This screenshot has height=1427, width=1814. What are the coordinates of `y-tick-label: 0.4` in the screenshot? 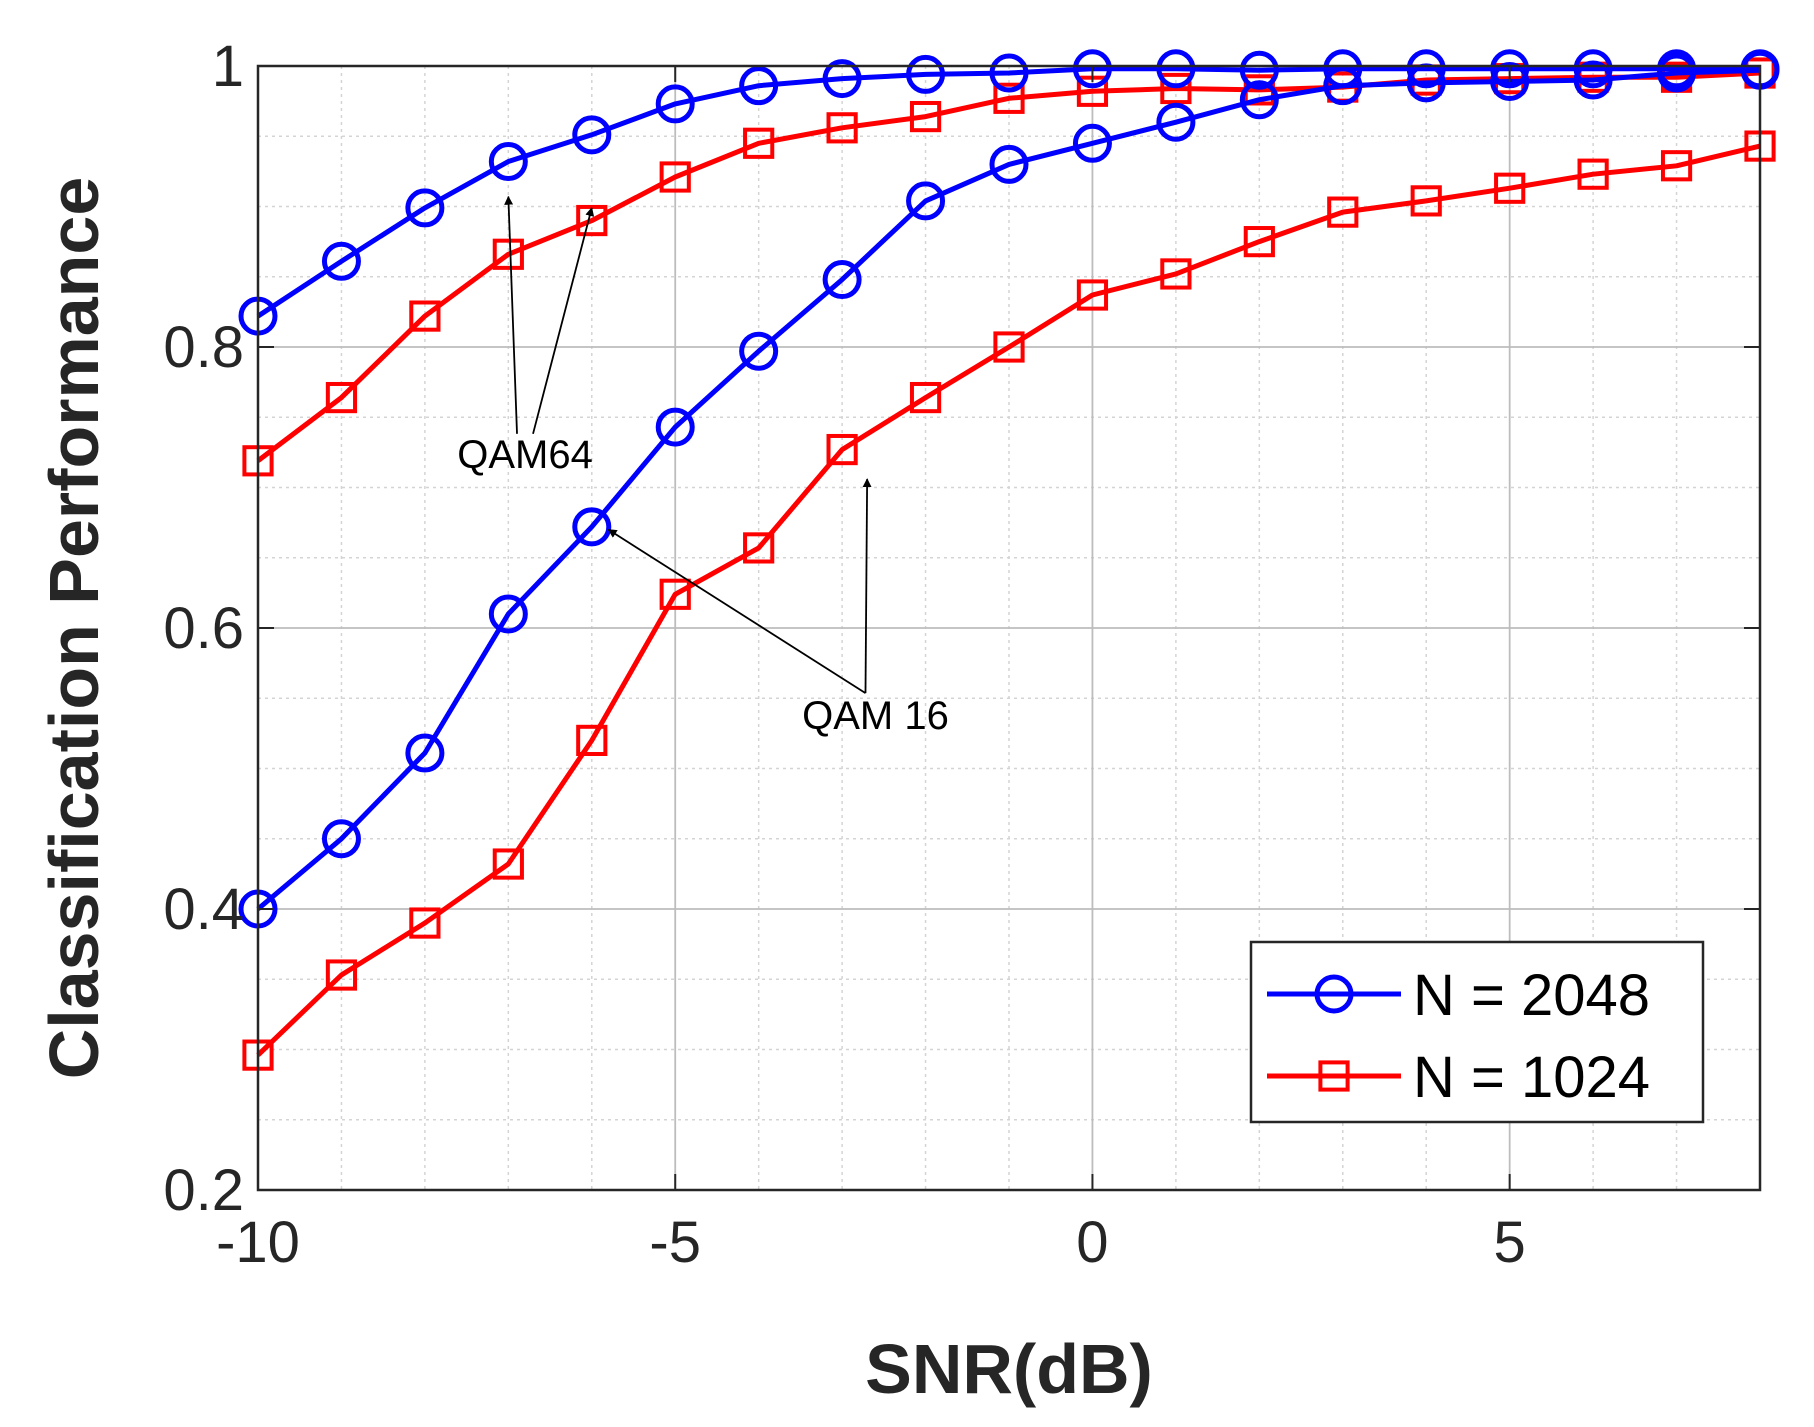 It's located at (203, 909).